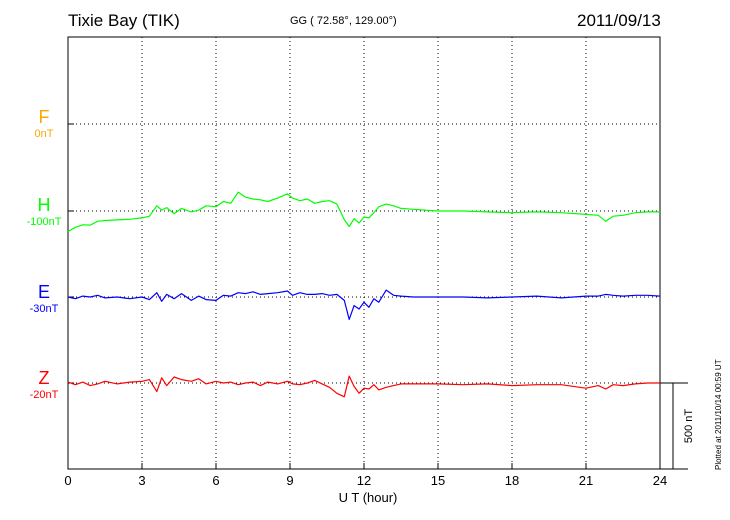 This screenshot has width=730, height=520. Describe the element at coordinates (368, 497) in the screenshot. I see `x-axis-label: U T (hour)` at that location.